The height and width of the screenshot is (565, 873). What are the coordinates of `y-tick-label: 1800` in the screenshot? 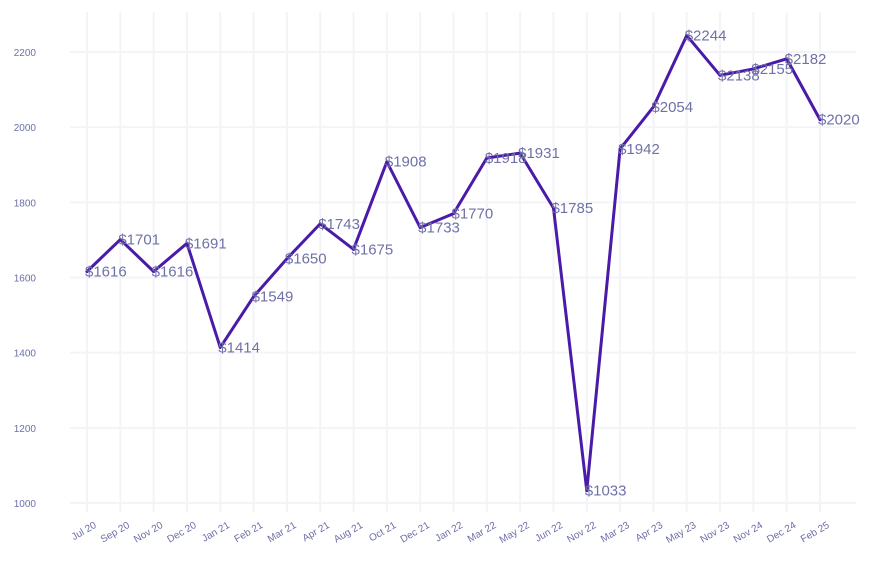 It's located at (25, 203).